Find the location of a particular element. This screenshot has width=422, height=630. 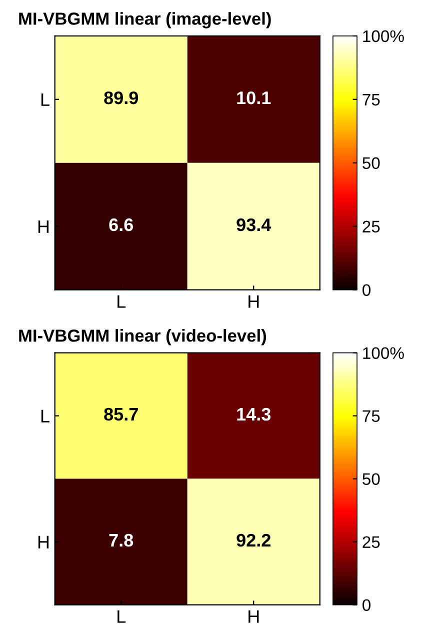

data-label: 7.8 is located at coordinates (121, 540).